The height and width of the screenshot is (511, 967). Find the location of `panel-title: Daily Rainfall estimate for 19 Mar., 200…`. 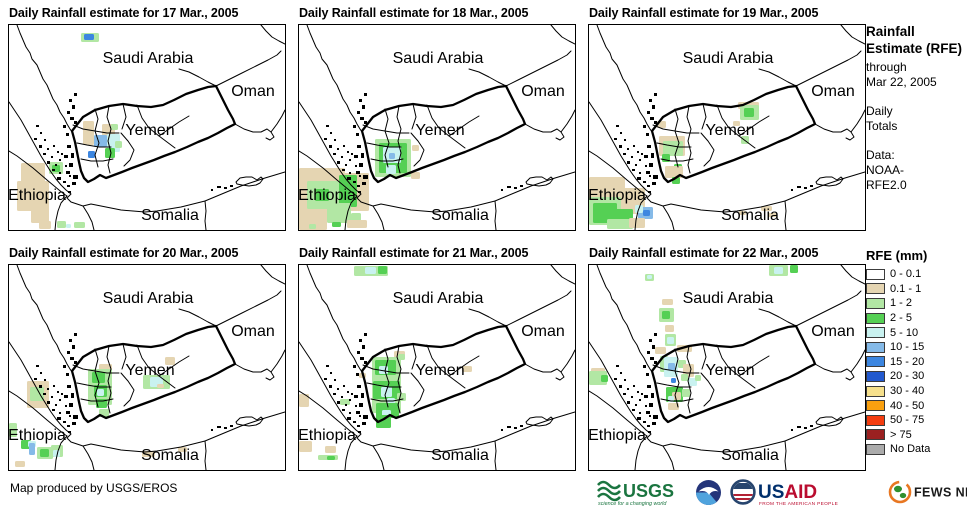

panel-title: Daily Rainfall estimate for 19 Mar., 200… is located at coordinates (704, 13).